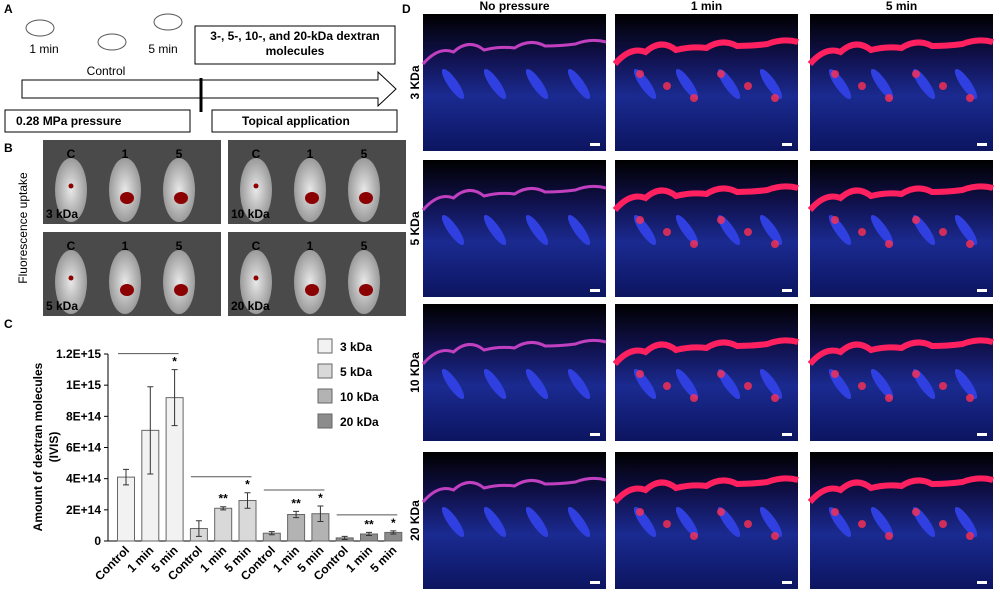 The image size is (1000, 596). What do you see at coordinates (83, 385) in the screenshot?
I see `y-tick-label: 1E+15` at bounding box center [83, 385].